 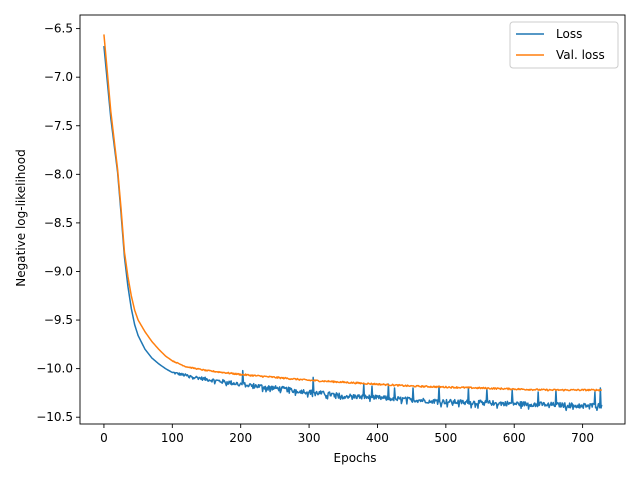 I want to click on y-tick-label: −10.5, so click(x=54, y=417).